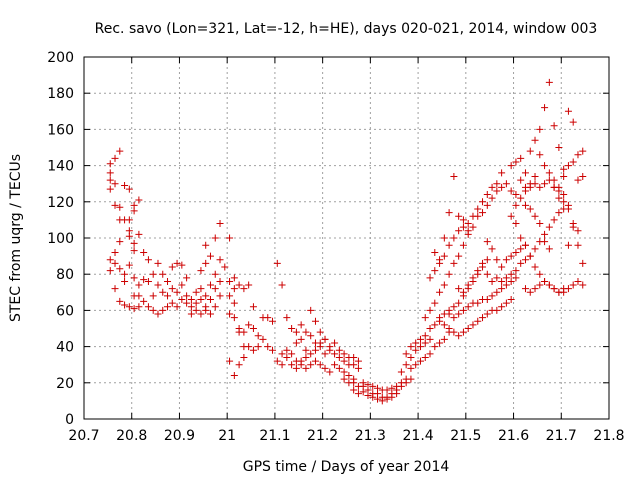 The width and height of the screenshot is (640, 480). What do you see at coordinates (465, 436) in the screenshot?
I see `x-tick-label: 21.5` at bounding box center [465, 436].